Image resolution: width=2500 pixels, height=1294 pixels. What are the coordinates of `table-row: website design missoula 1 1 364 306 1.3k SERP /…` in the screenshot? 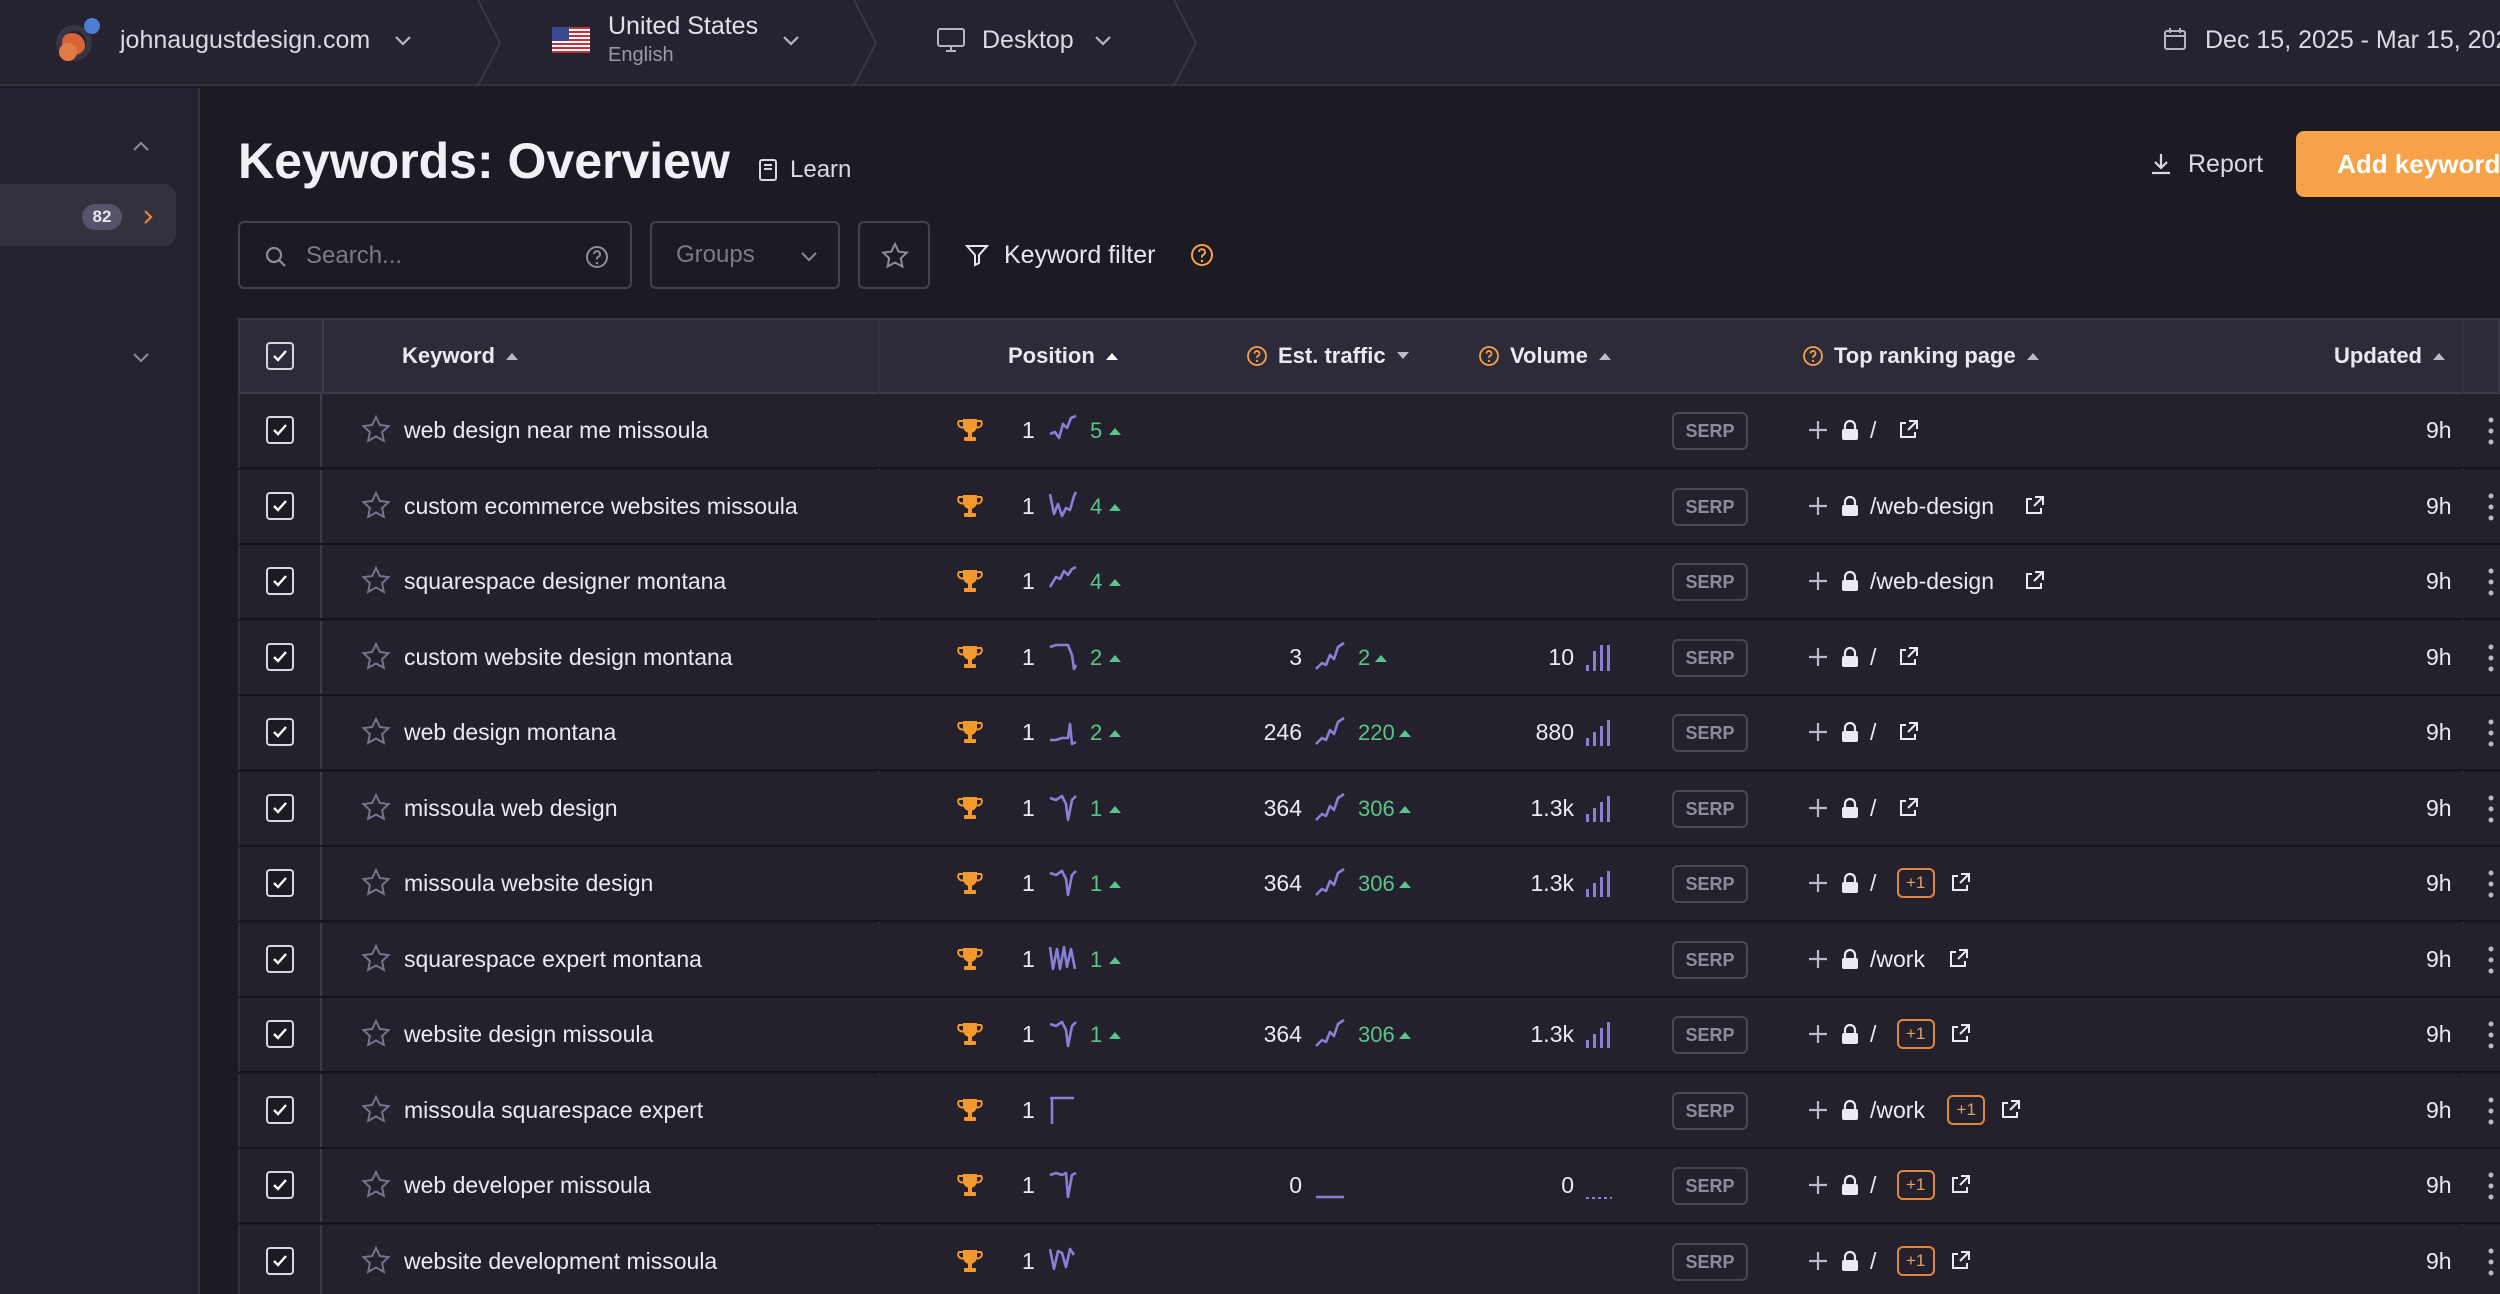 It's located at (1369, 1035).